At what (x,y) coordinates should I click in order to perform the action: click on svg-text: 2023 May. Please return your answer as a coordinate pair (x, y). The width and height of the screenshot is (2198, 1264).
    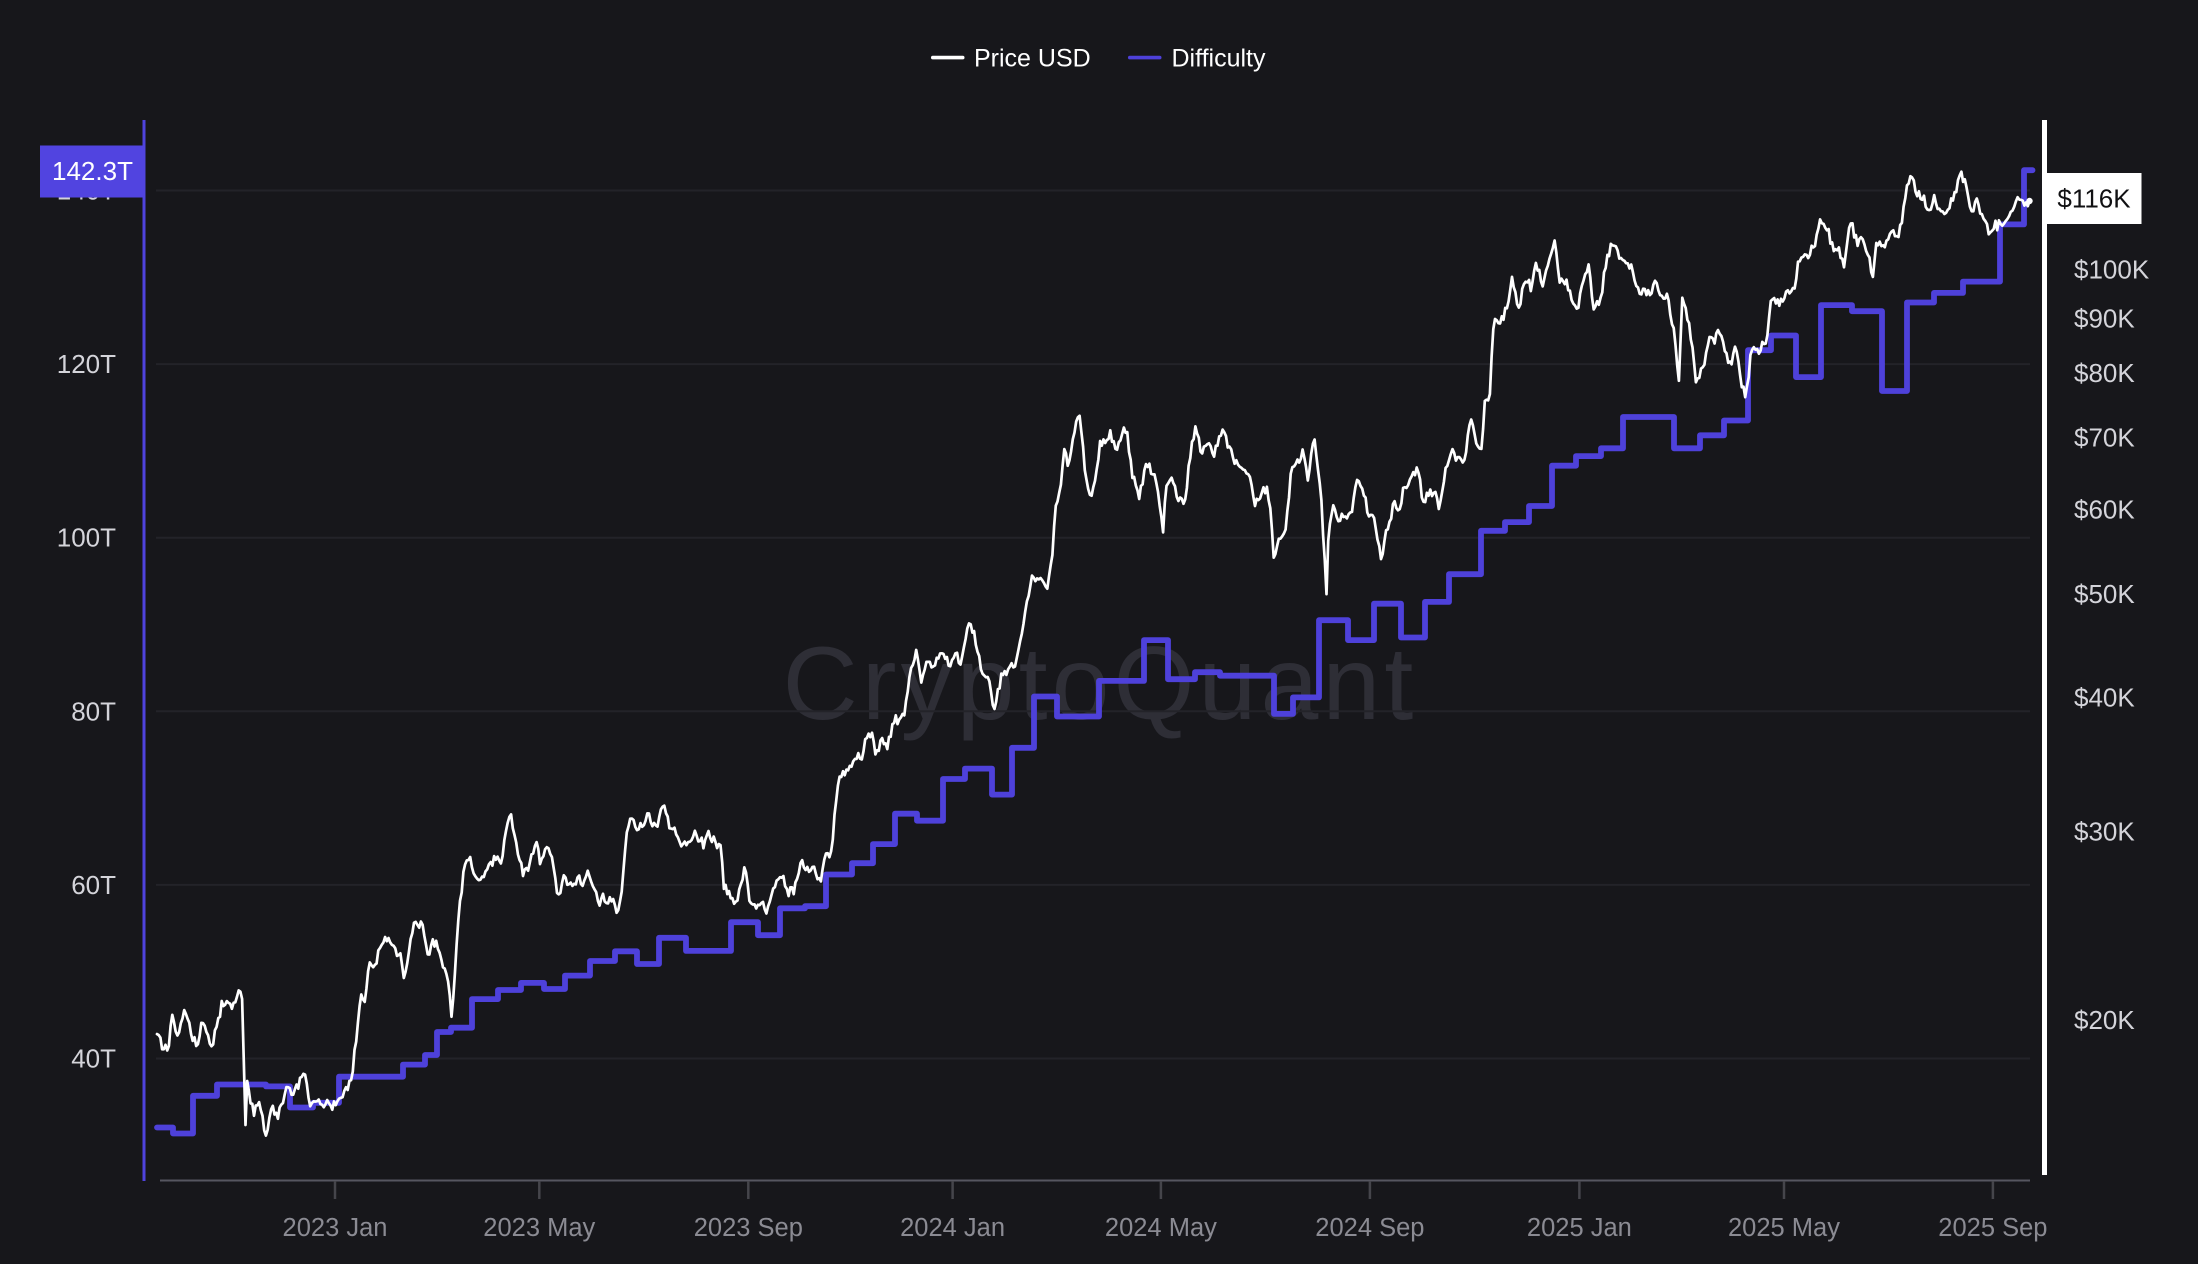
    Looking at the image, I should click on (539, 1228).